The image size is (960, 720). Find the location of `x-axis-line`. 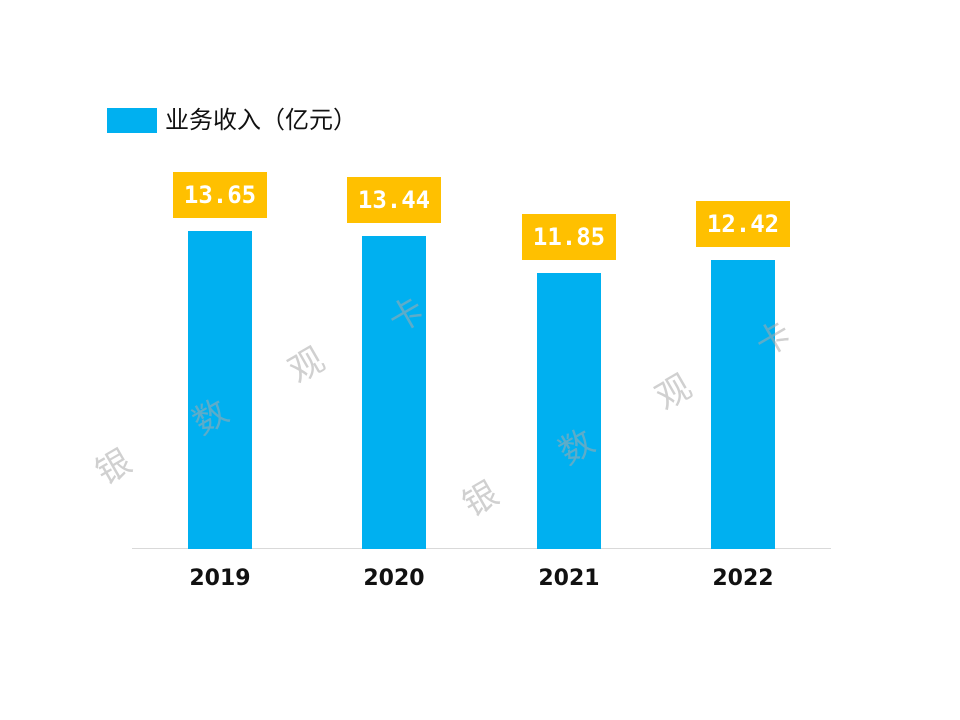

x-axis-line is located at coordinates (481, 548).